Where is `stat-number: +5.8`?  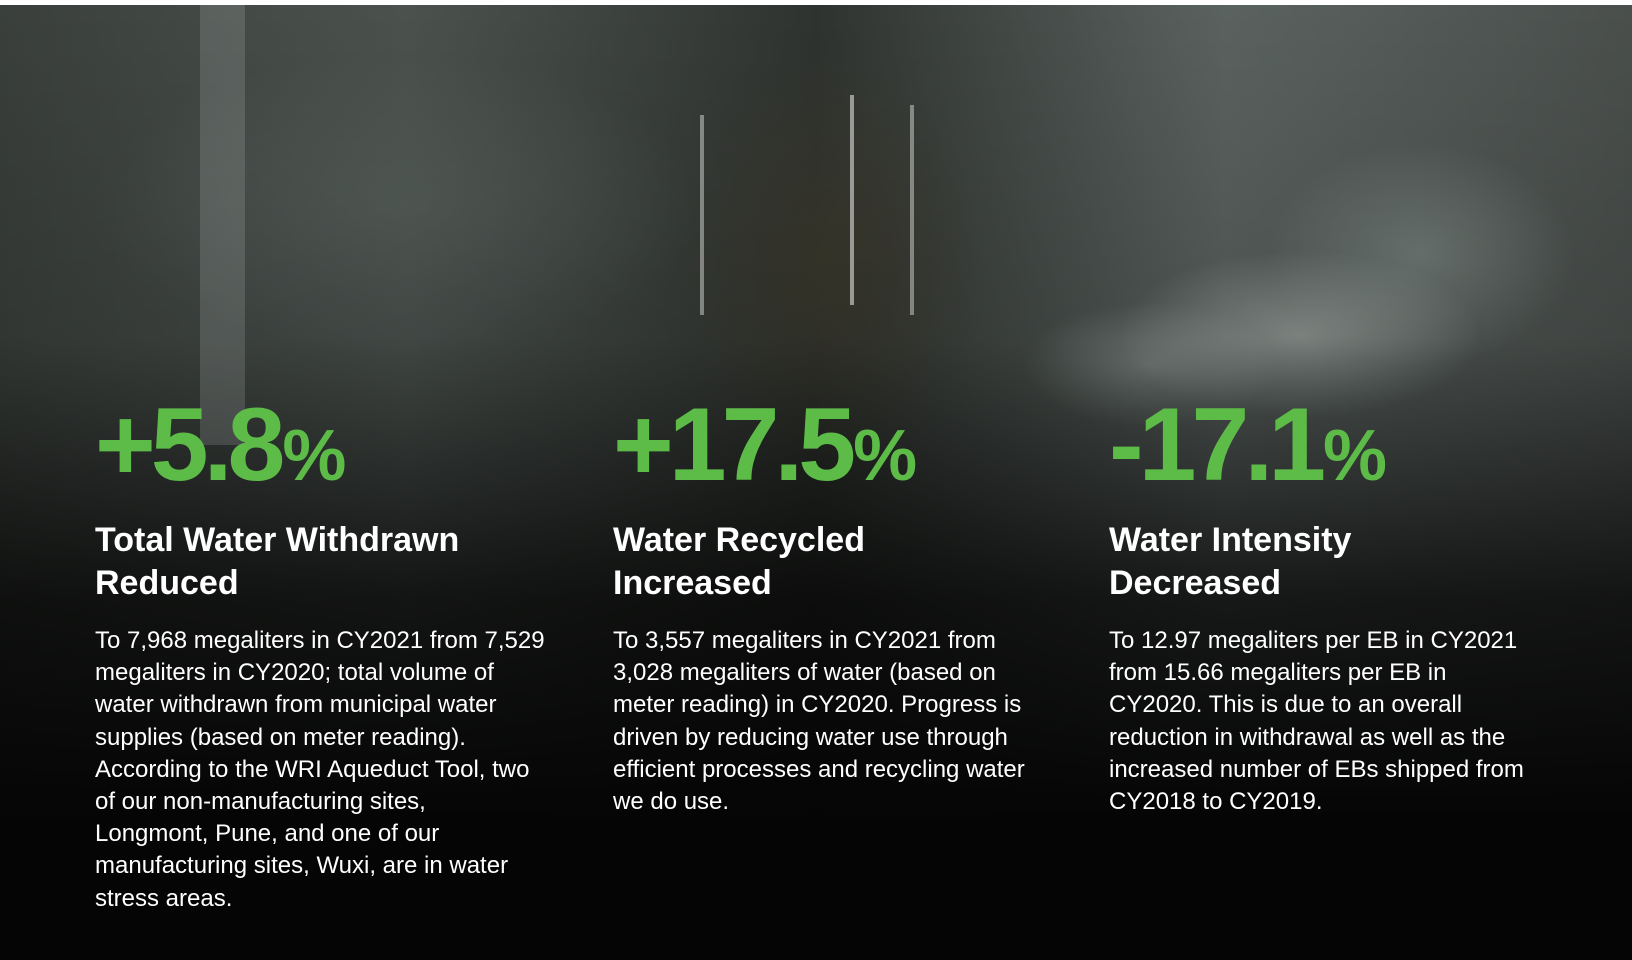 stat-number: +5.8 is located at coordinates (190, 445).